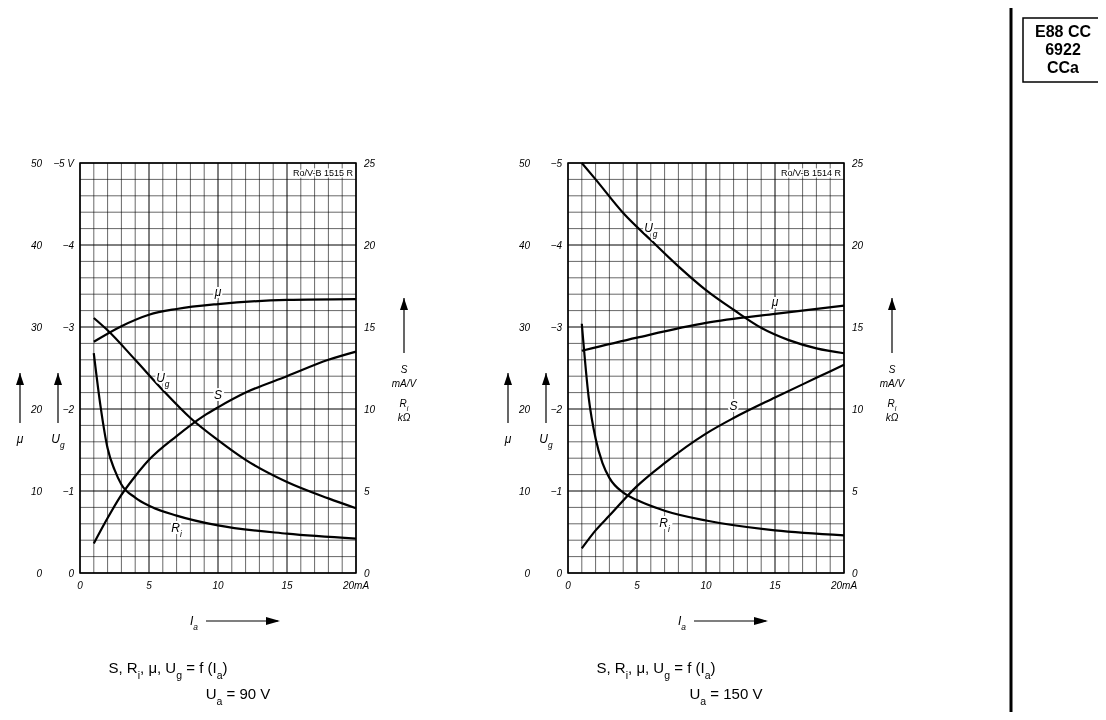 This screenshot has width=1106, height=720. Describe the element at coordinates (1063, 67) in the screenshot. I see `text: CCa` at that location.